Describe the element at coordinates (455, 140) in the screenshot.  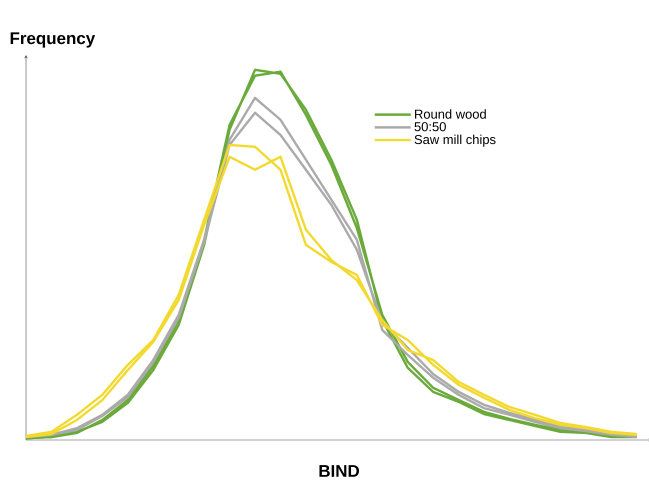
I see `legend-label: Saw mill chips` at that location.